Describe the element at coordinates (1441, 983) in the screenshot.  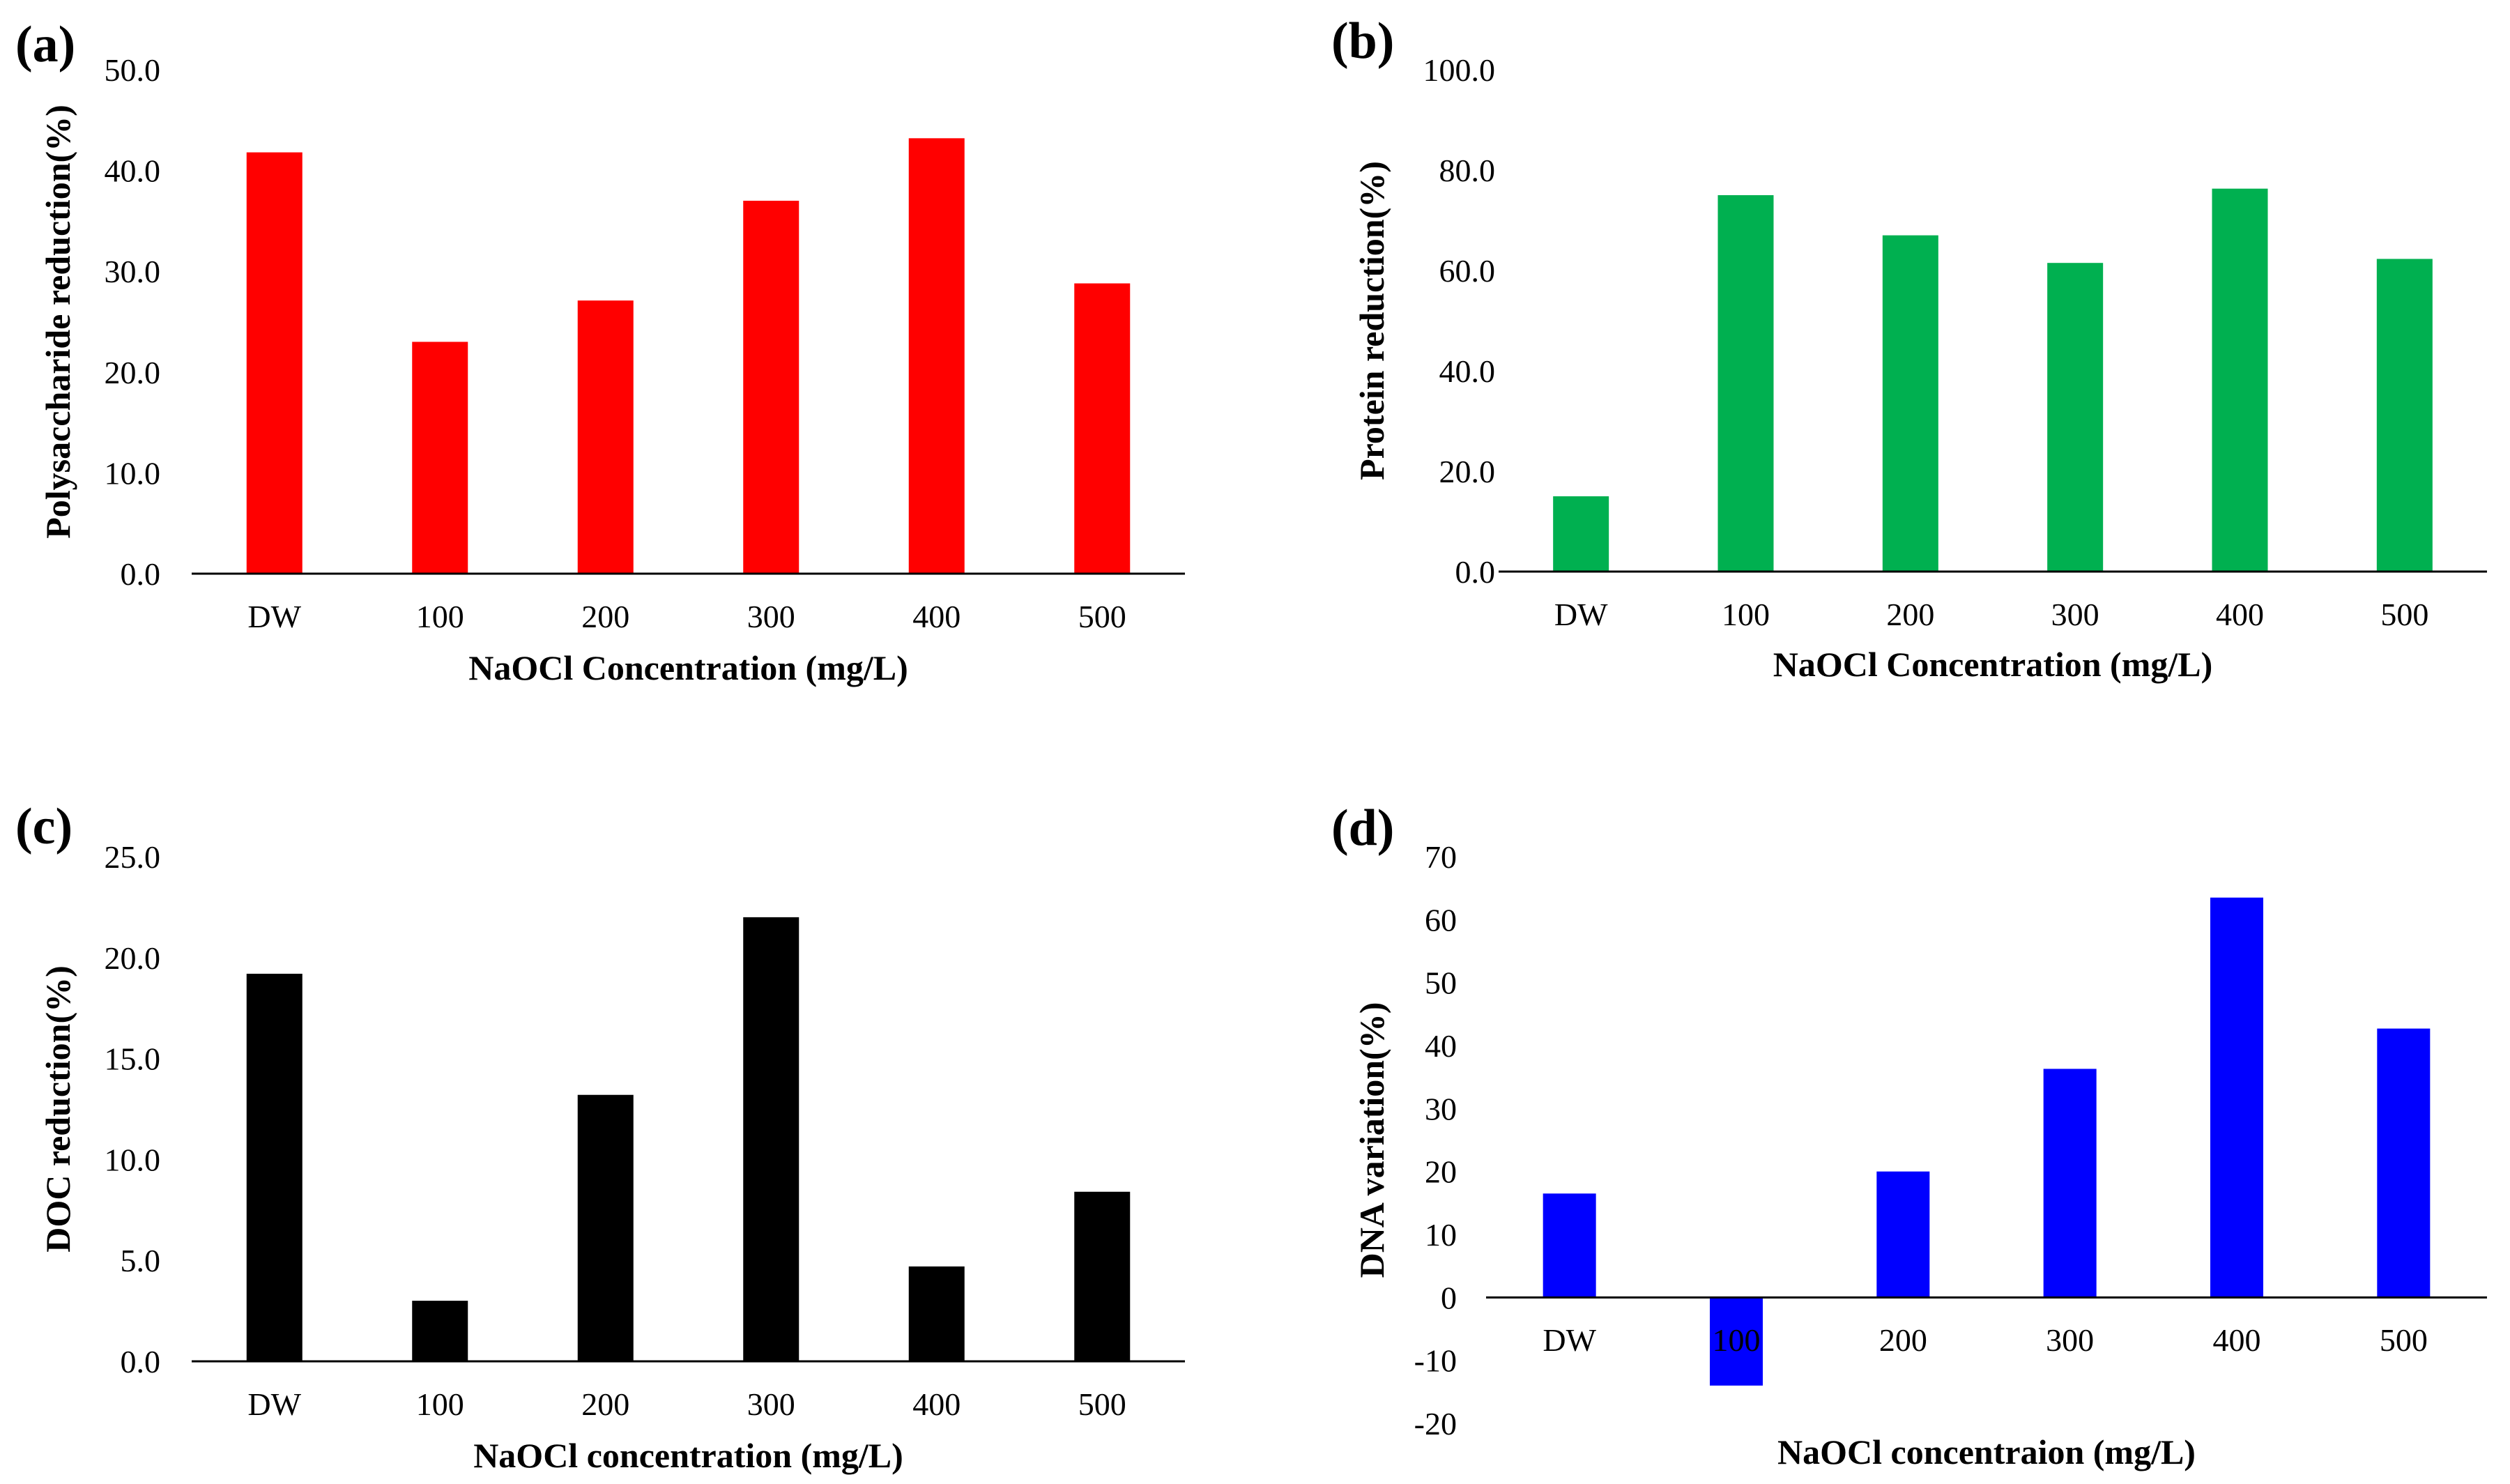
I see `y-tick-label: 50` at that location.